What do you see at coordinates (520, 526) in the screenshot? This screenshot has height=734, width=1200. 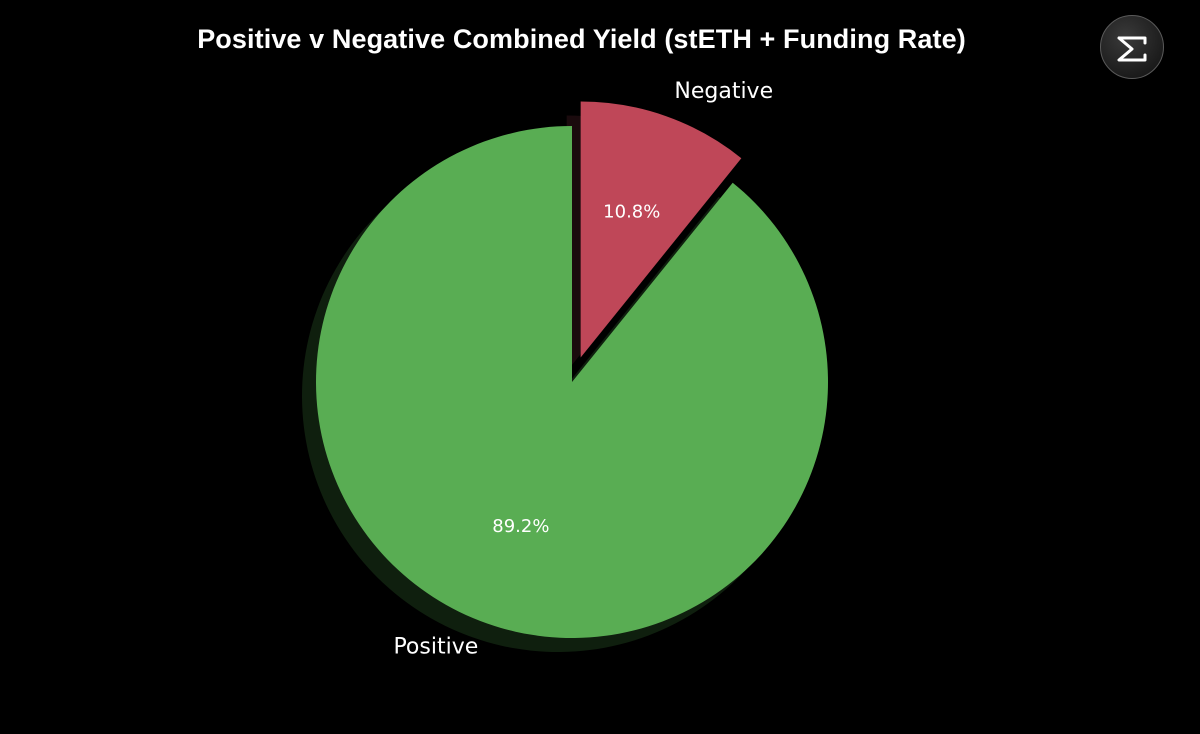 I see `pie-pct-label-positive: 89.2%` at bounding box center [520, 526].